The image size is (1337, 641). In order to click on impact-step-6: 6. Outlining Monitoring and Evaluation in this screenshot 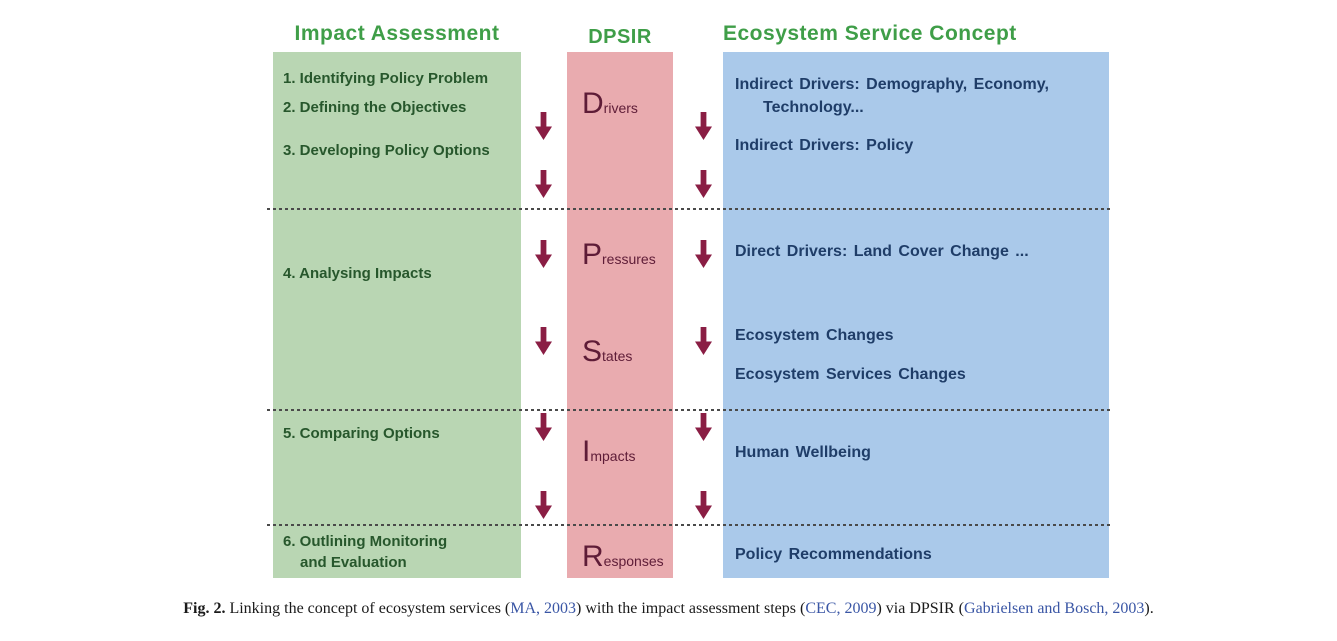, I will do `click(401, 552)`.